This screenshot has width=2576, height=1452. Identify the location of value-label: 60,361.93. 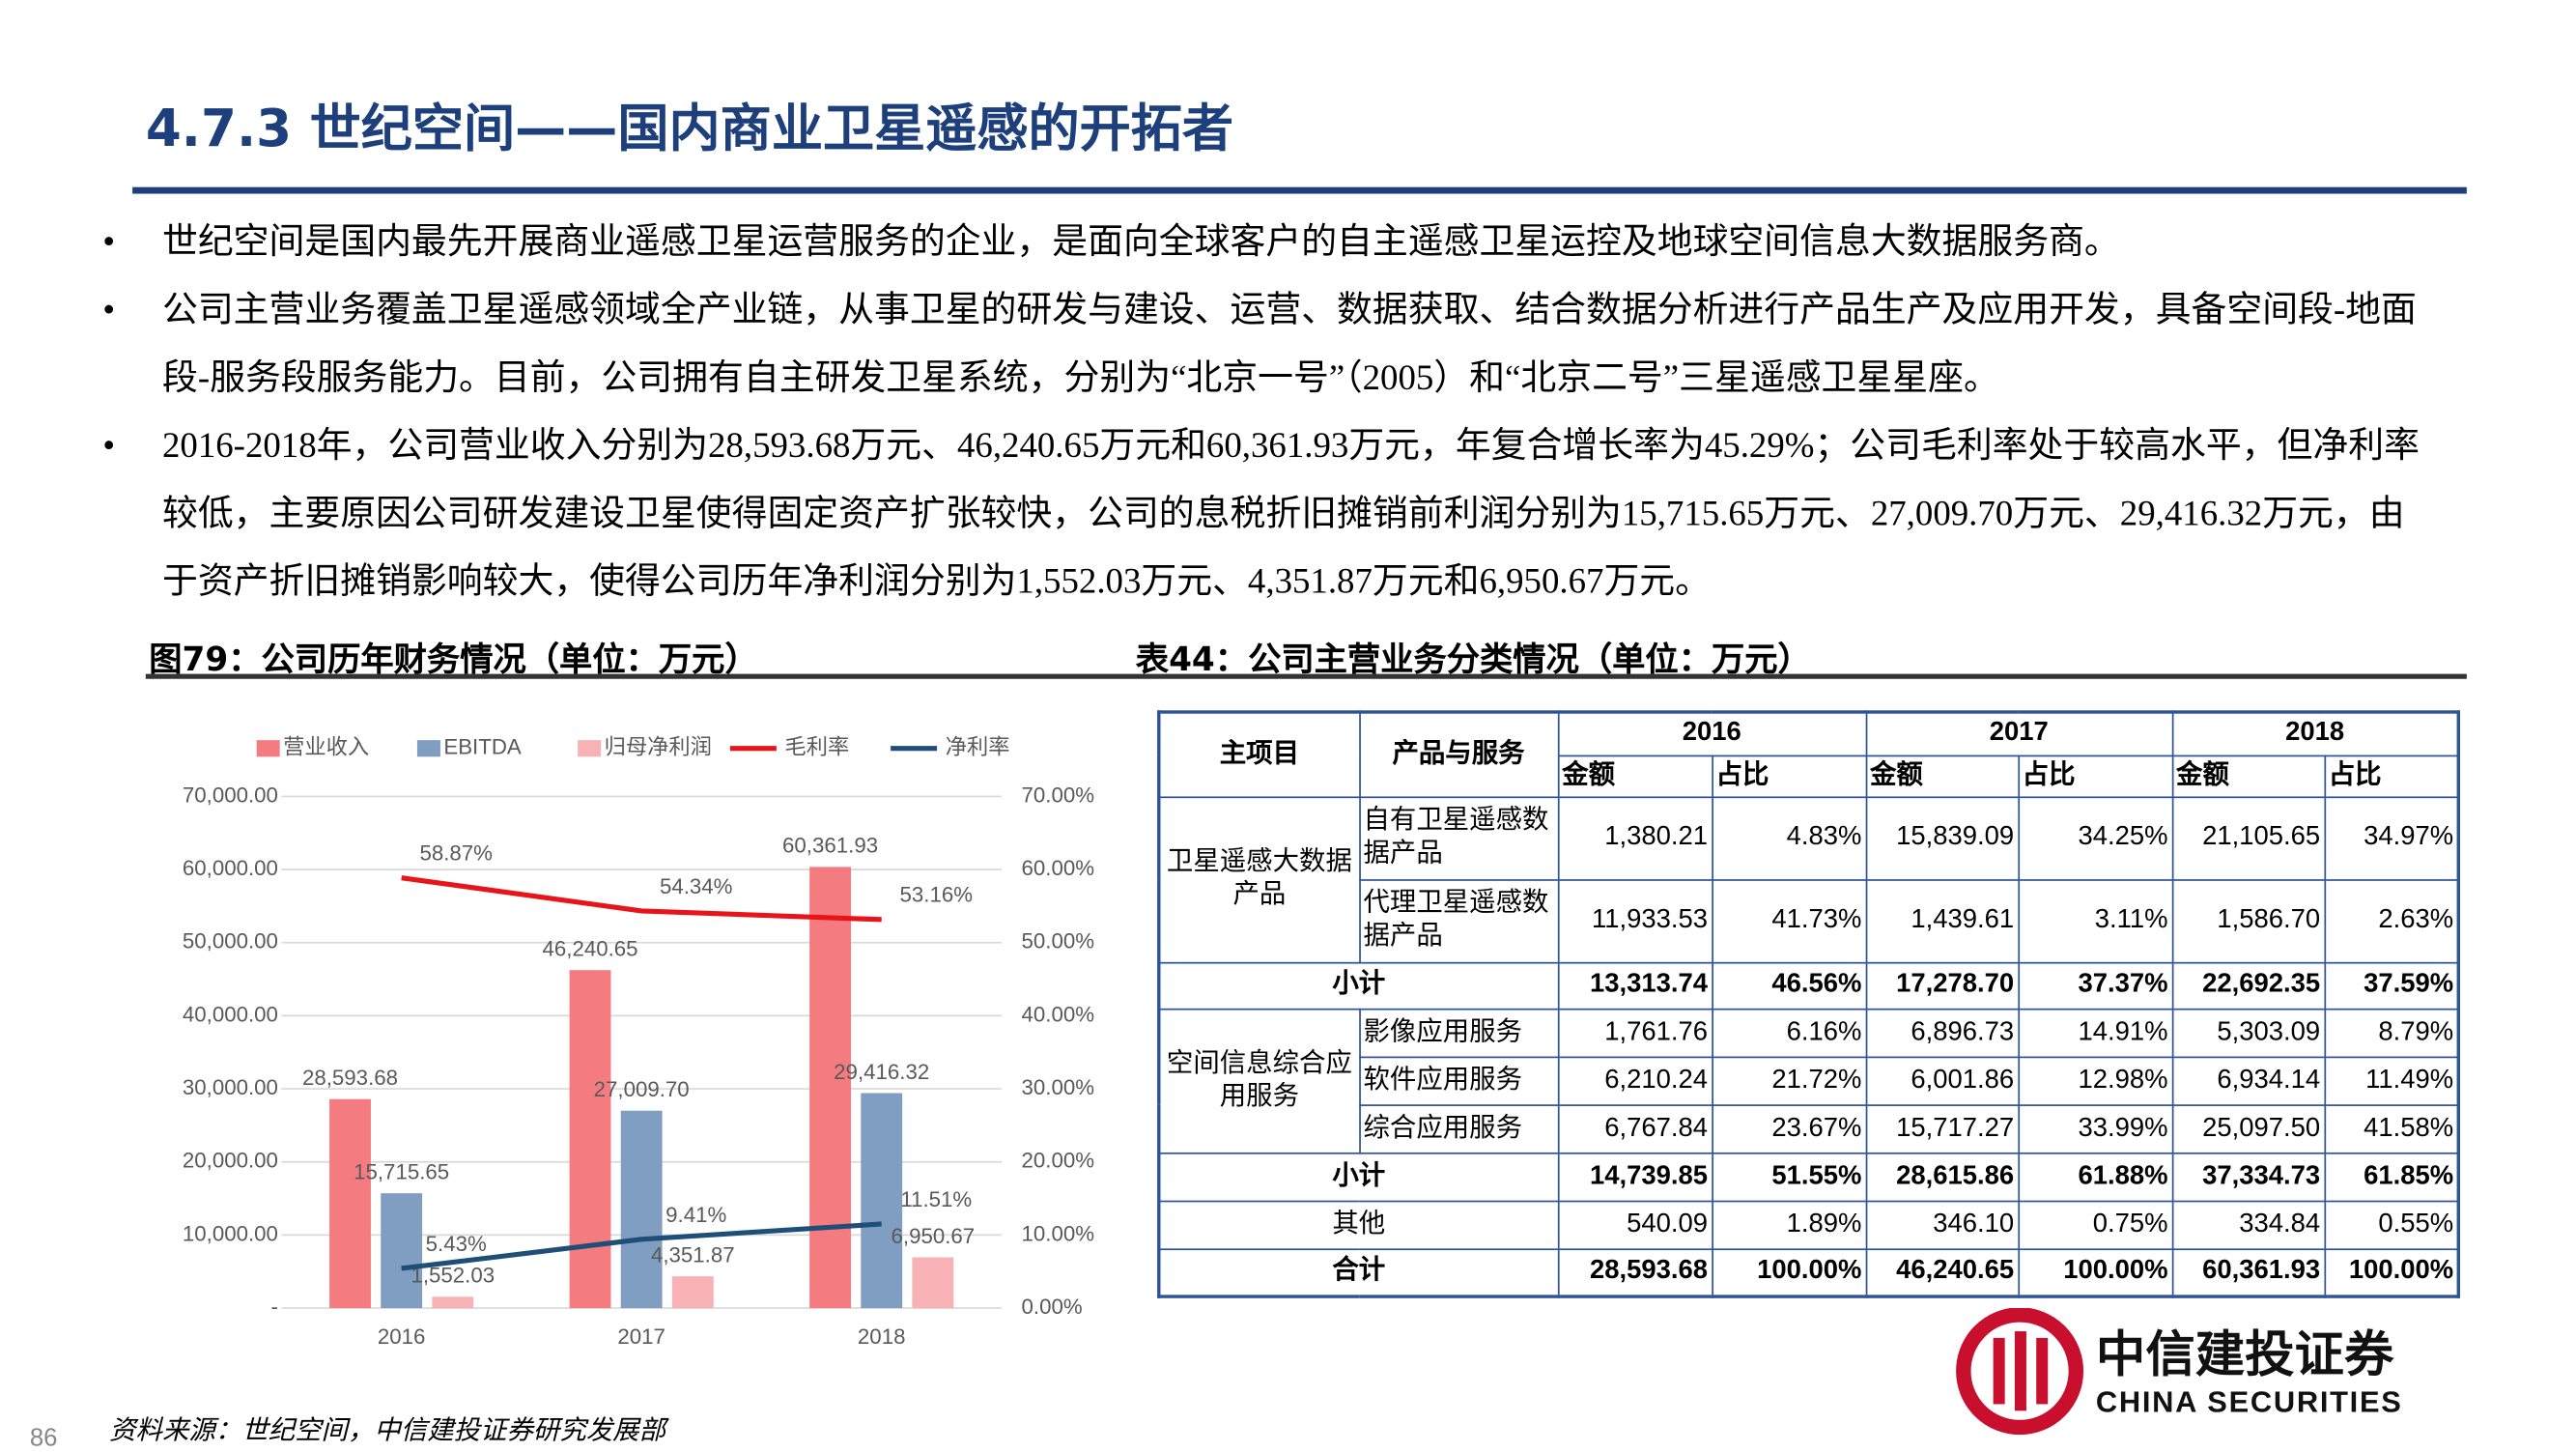
(830, 846).